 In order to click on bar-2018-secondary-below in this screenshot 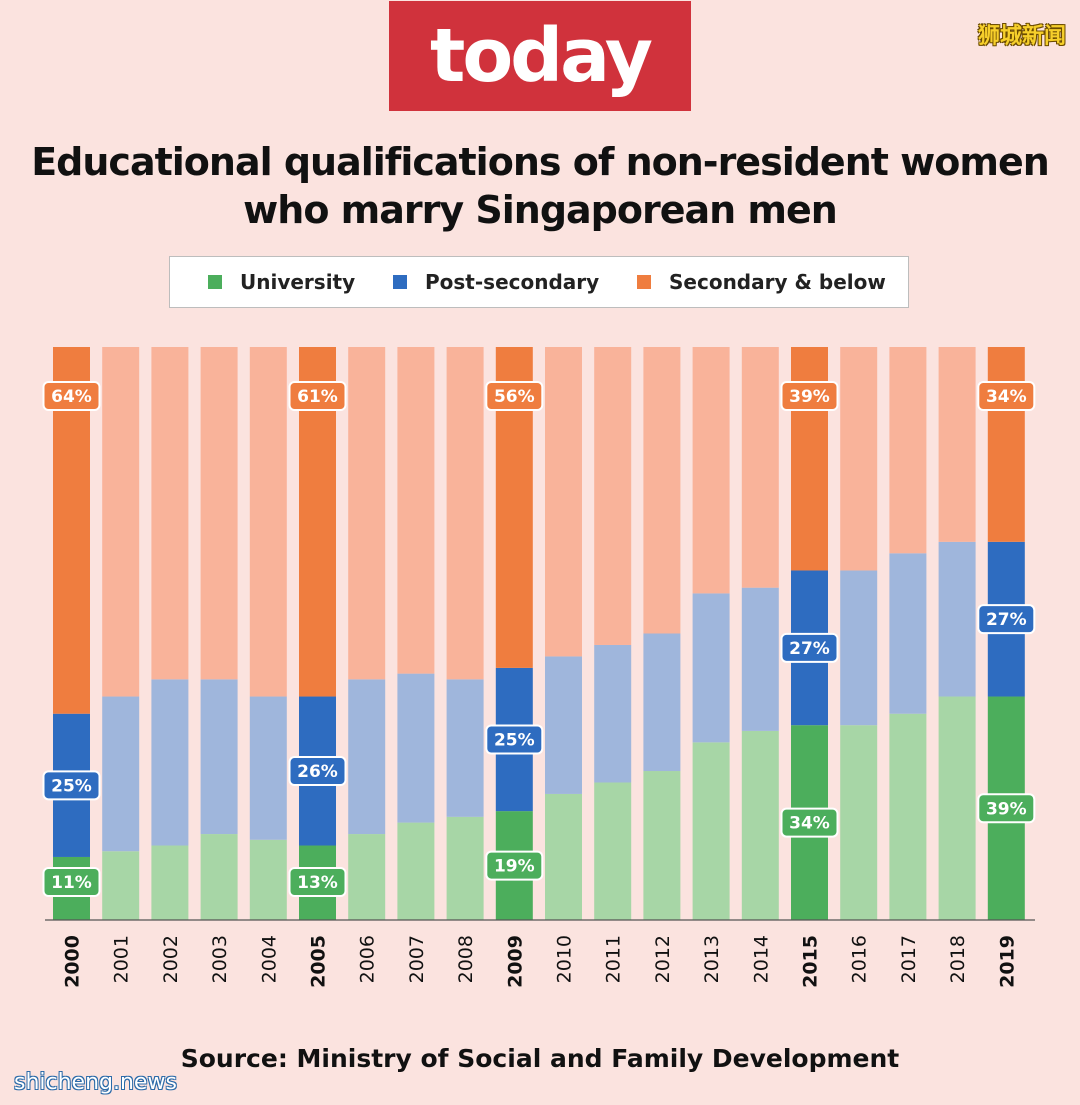, I will do `click(957, 444)`.